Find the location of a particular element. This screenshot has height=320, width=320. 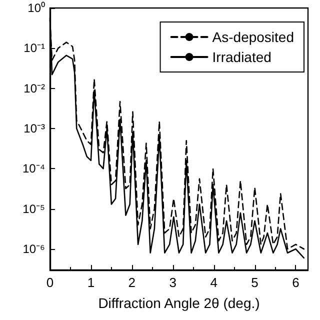

x-tick-label: 1 is located at coordinates (91, 282).